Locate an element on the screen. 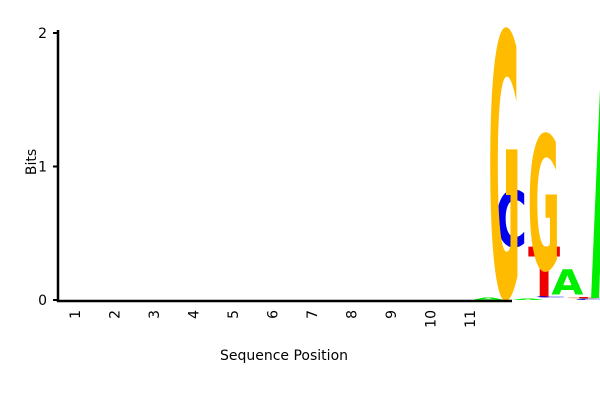 The width and height of the screenshot is (600, 400). x-tick-label: 5 is located at coordinates (234, 314).